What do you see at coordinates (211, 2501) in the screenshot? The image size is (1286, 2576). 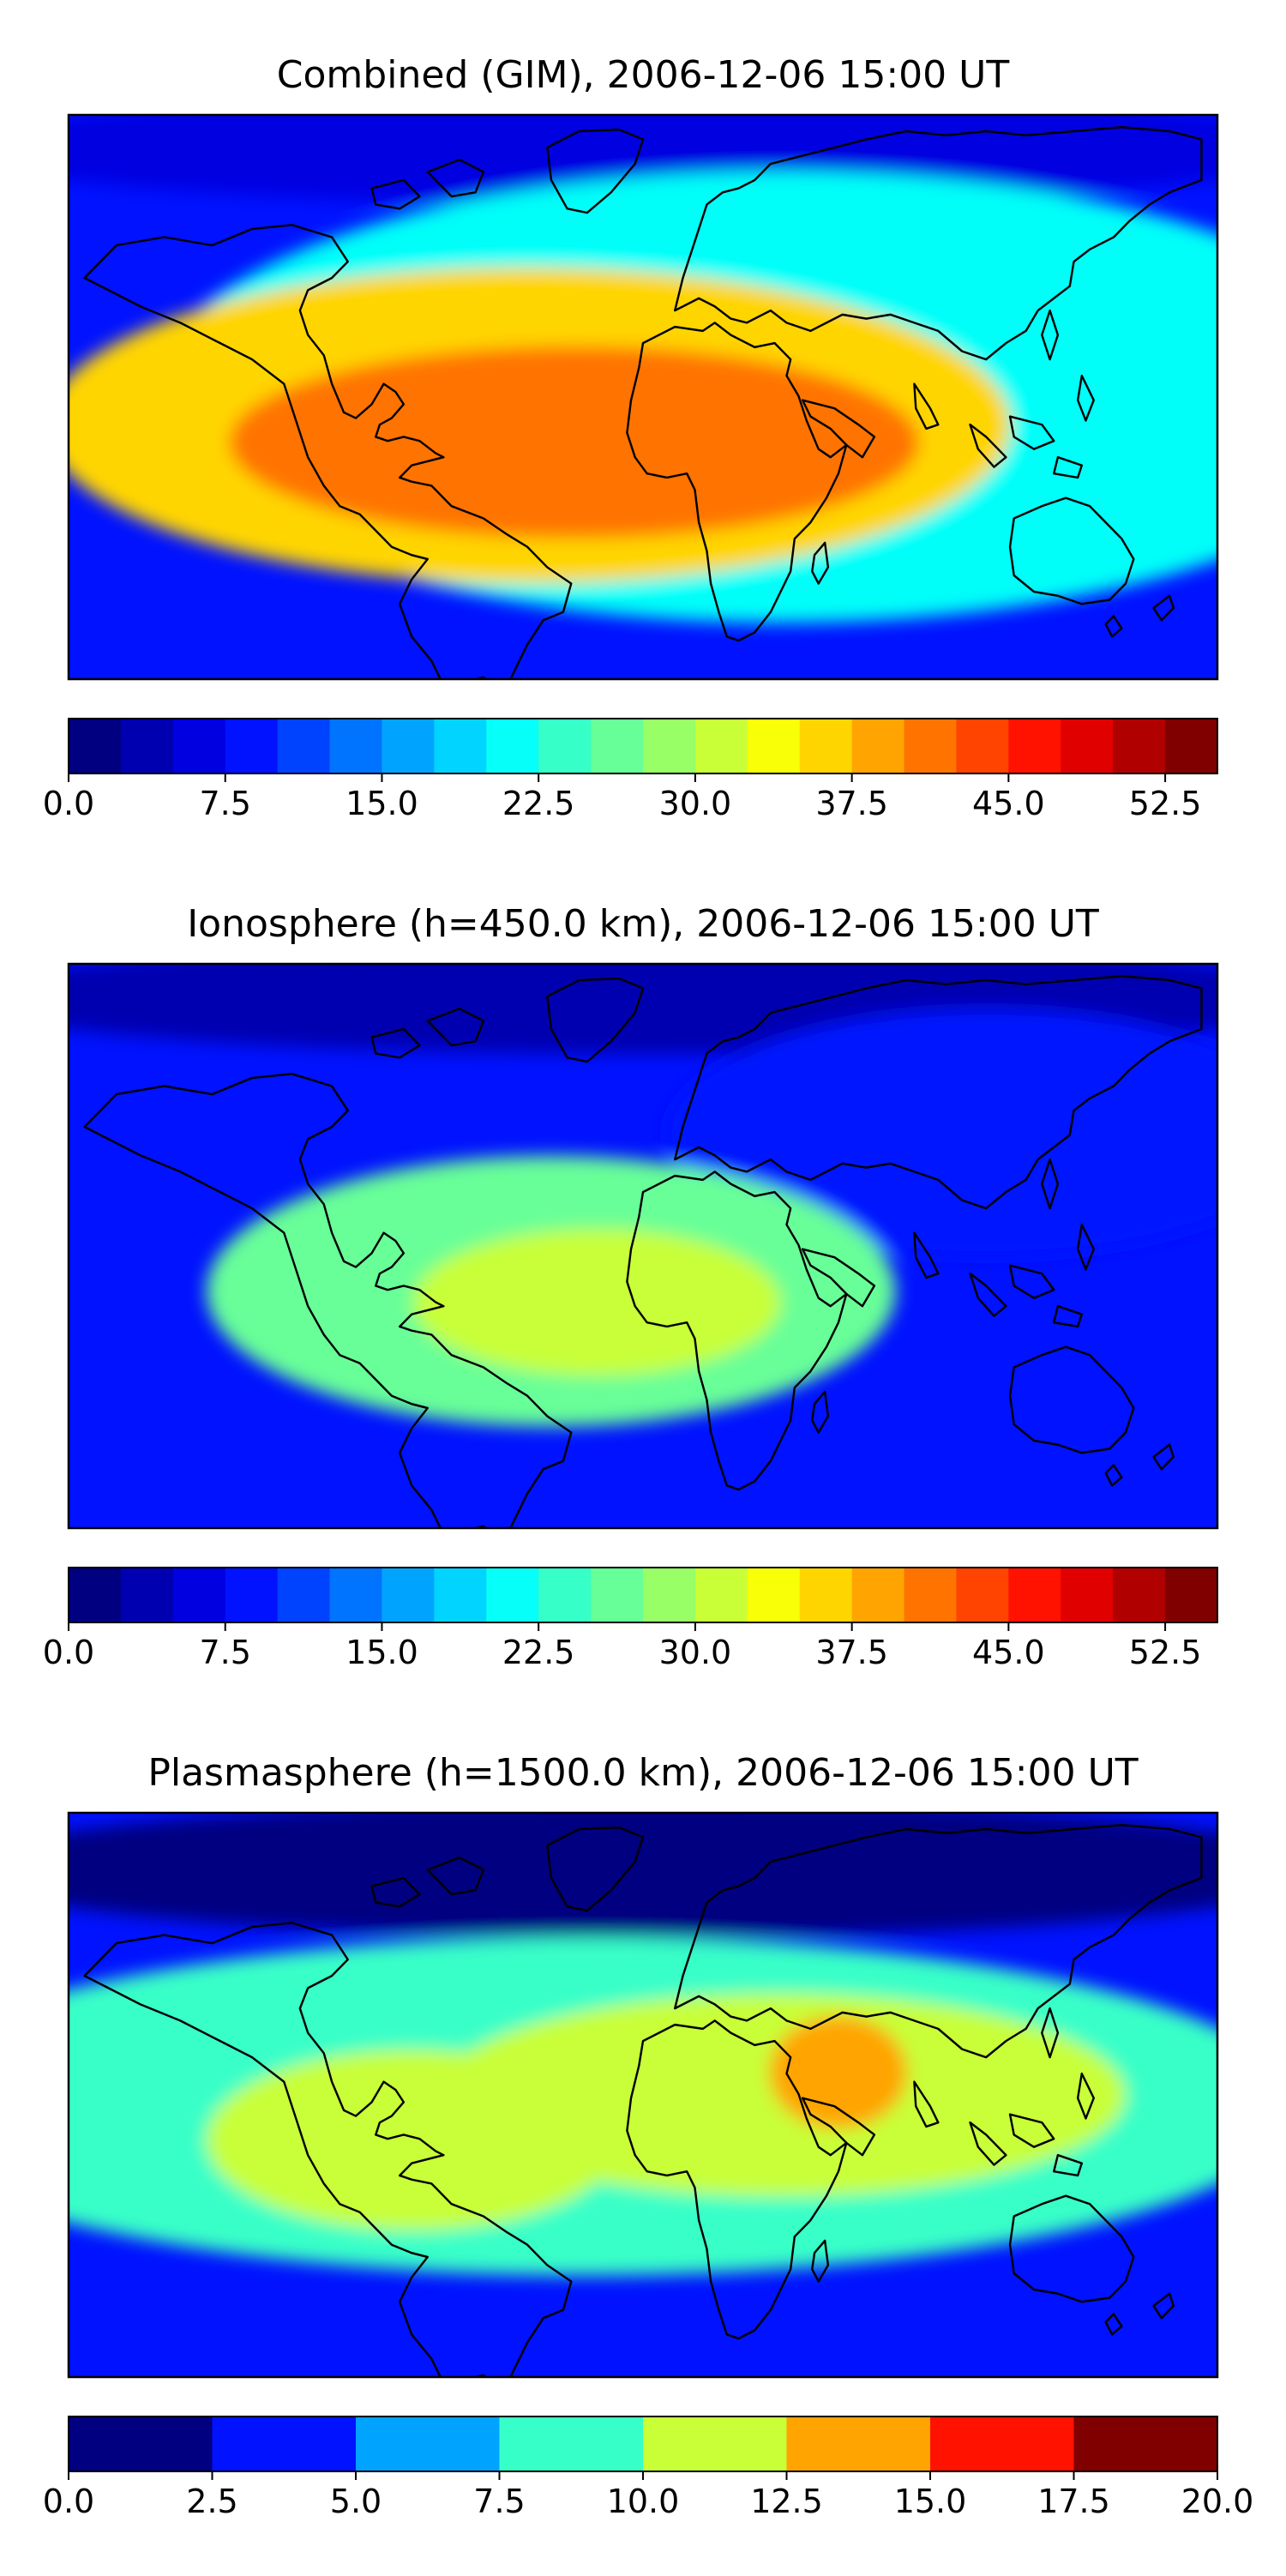 I see `colorbar-tick-label: 2.5` at bounding box center [211, 2501].